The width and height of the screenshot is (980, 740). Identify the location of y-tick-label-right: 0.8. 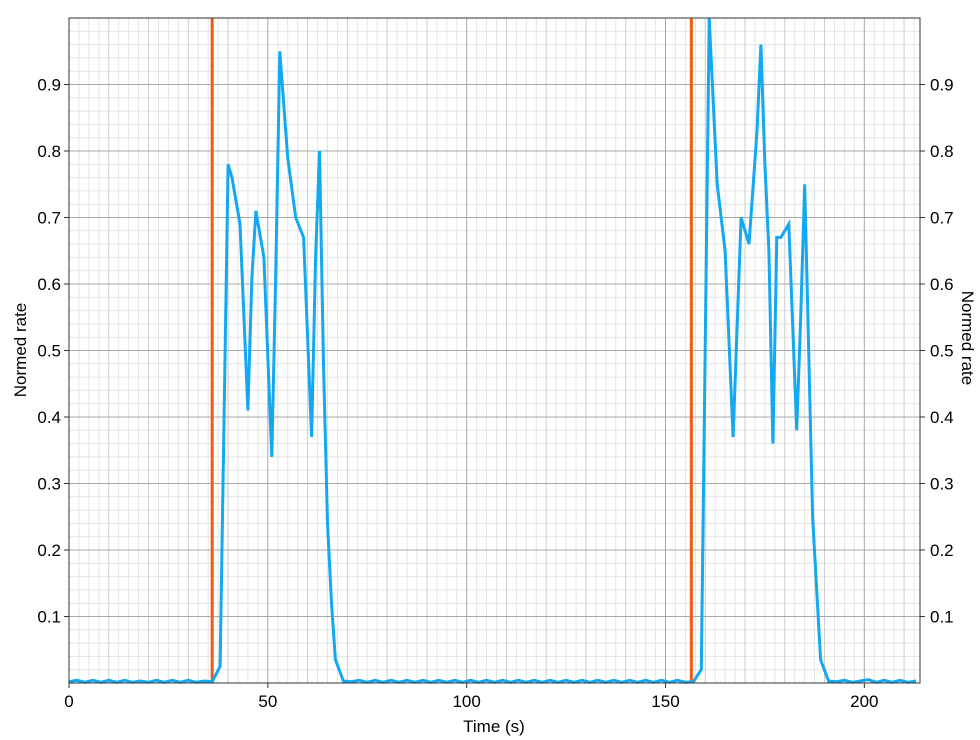
(942, 151).